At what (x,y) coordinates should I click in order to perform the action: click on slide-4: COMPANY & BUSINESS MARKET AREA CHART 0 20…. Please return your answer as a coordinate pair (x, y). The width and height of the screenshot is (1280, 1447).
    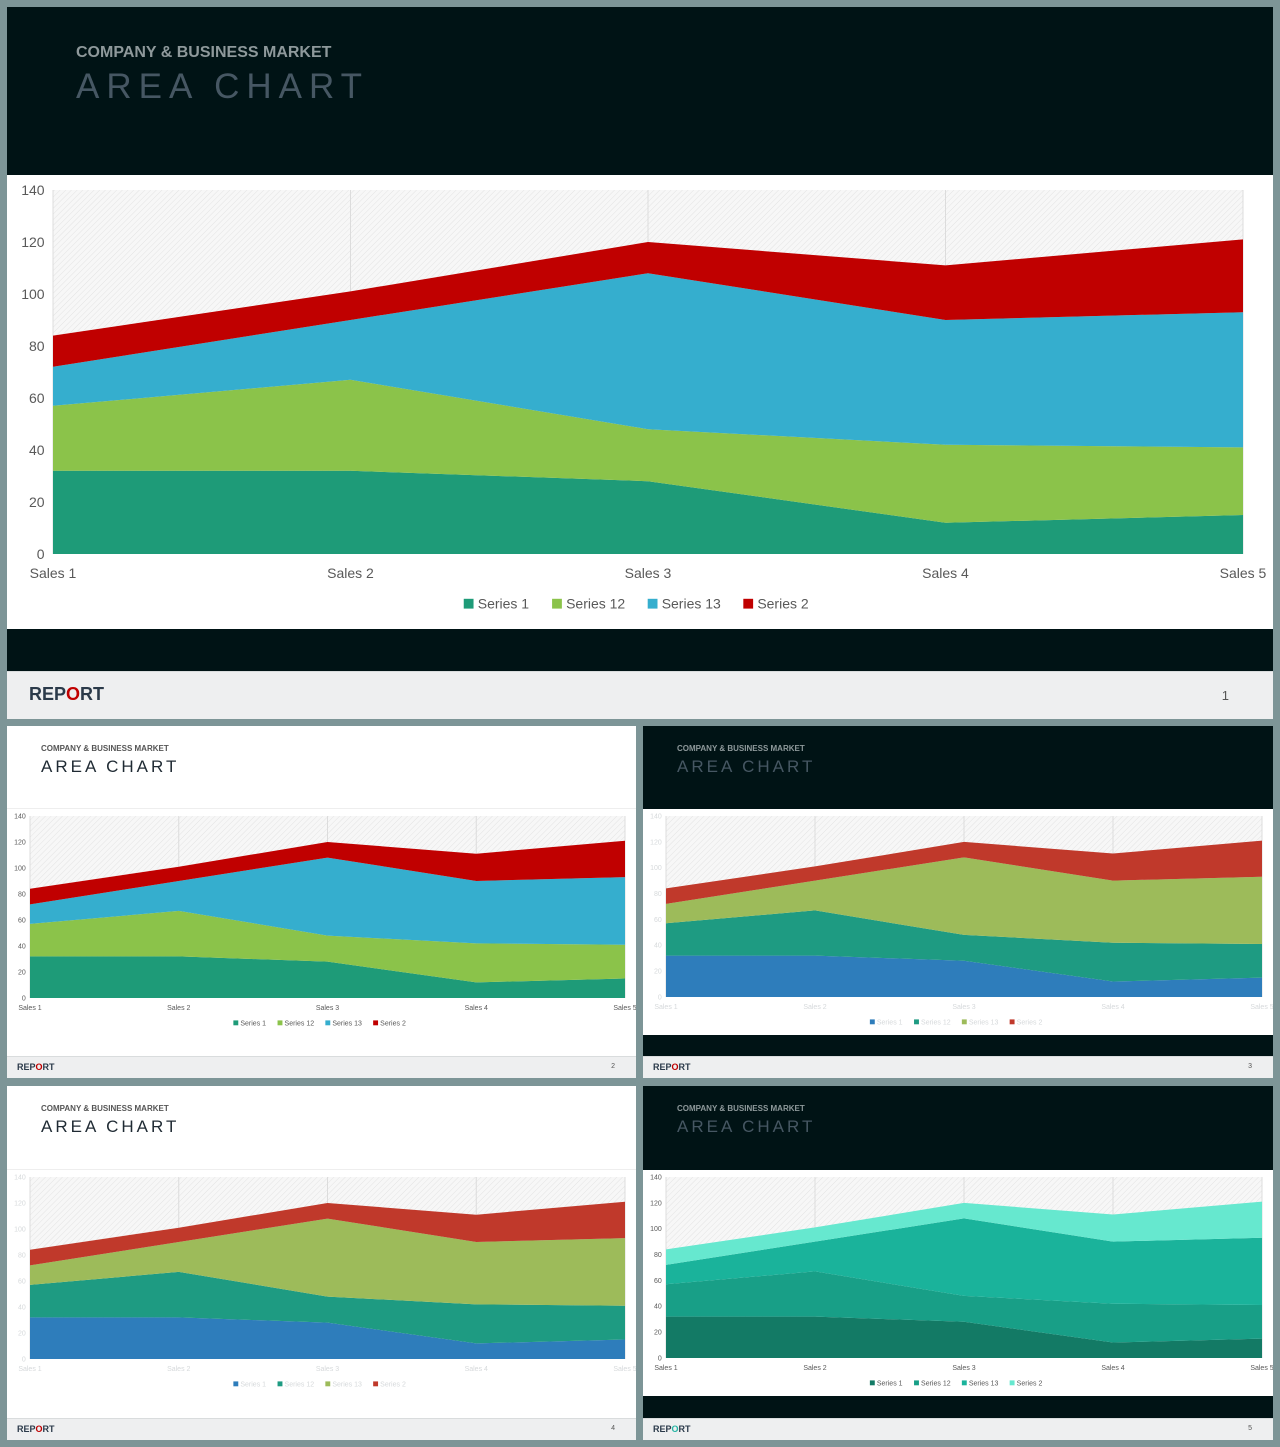
    Looking at the image, I should click on (321, 1263).